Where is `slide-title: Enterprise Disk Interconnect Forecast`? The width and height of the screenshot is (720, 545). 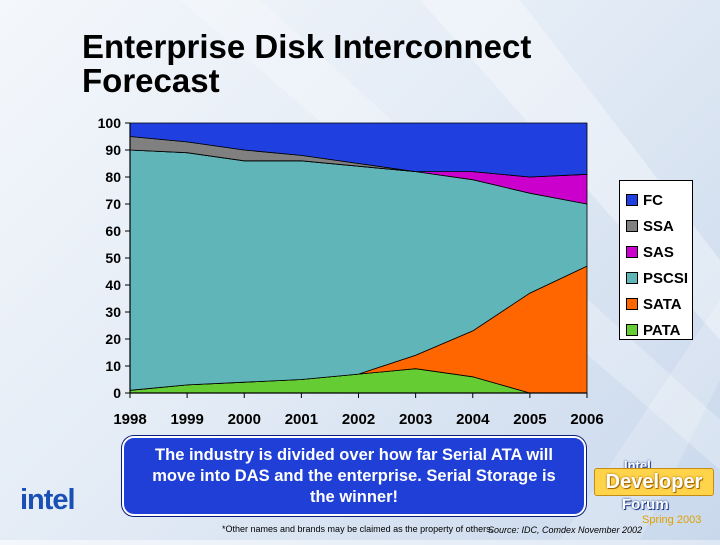
slide-title: Enterprise Disk Interconnect Forecast is located at coordinates (362, 64).